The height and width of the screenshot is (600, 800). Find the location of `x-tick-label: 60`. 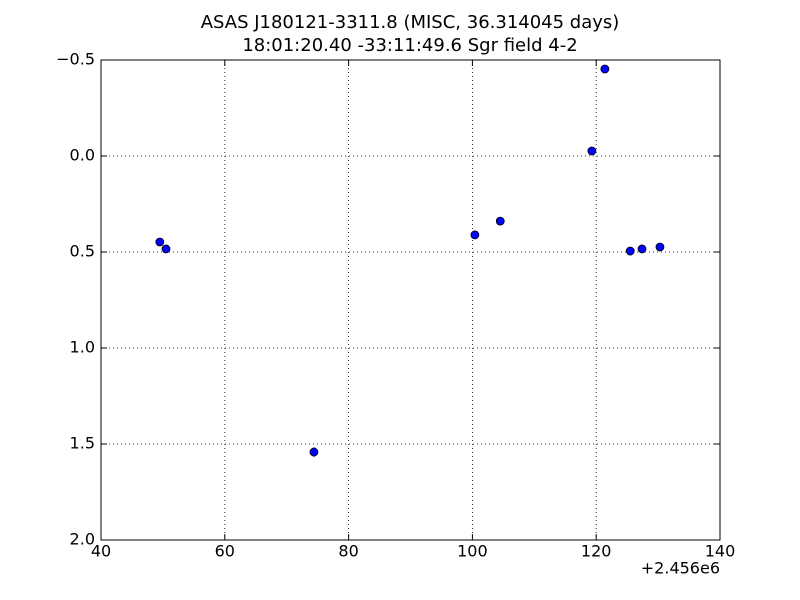

x-tick-label: 60 is located at coordinates (225, 551).